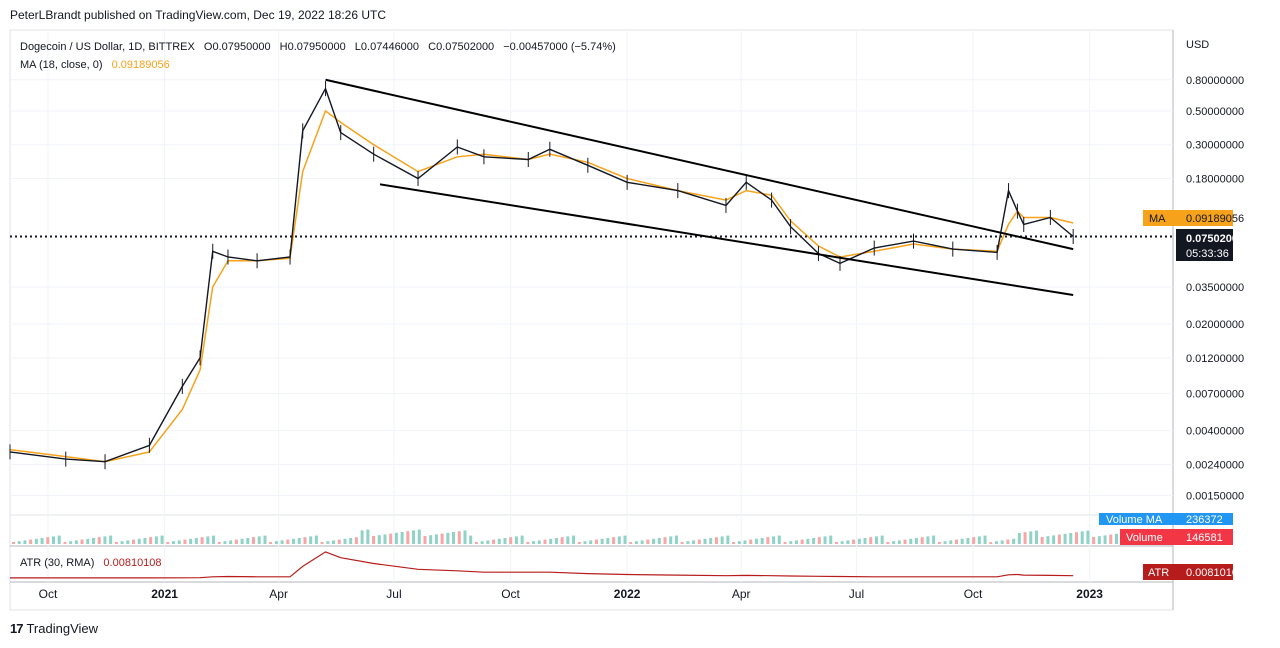  What do you see at coordinates (1215, 573) in the screenshot?
I see `atr-badge-value: 0.00810108` at bounding box center [1215, 573].